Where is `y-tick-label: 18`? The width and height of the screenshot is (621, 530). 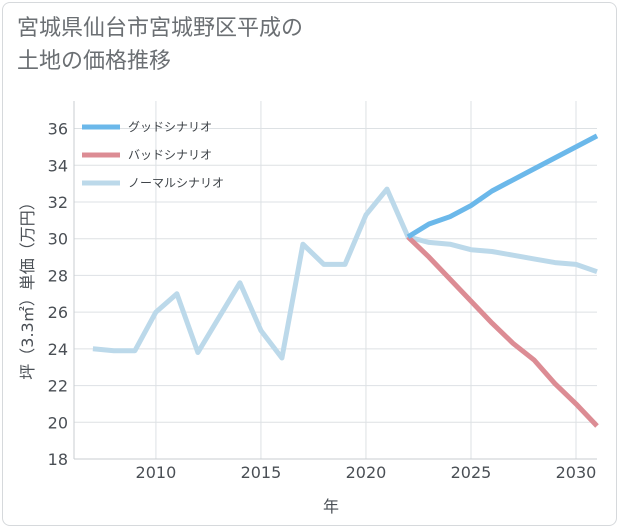
y-tick-label: 18 is located at coordinates (58, 459).